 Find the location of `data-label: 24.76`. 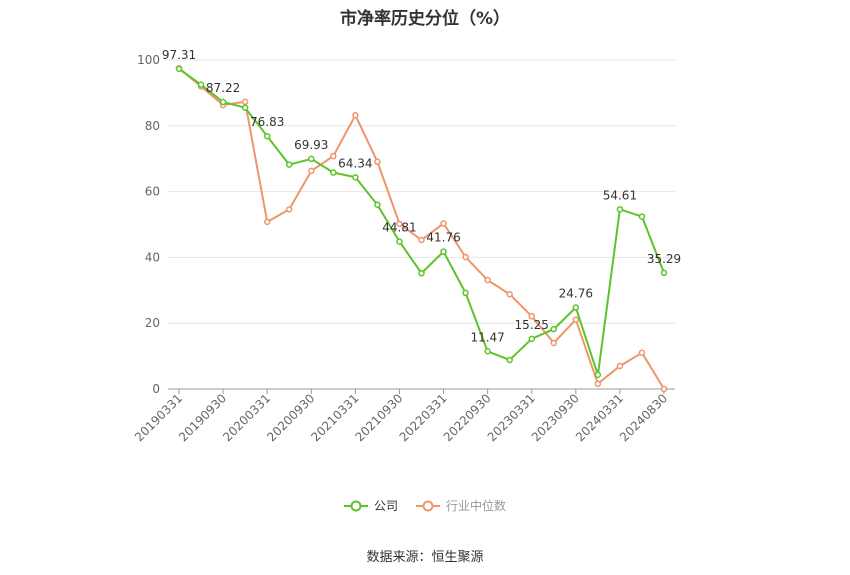

data-label: 24.76 is located at coordinates (576, 294).